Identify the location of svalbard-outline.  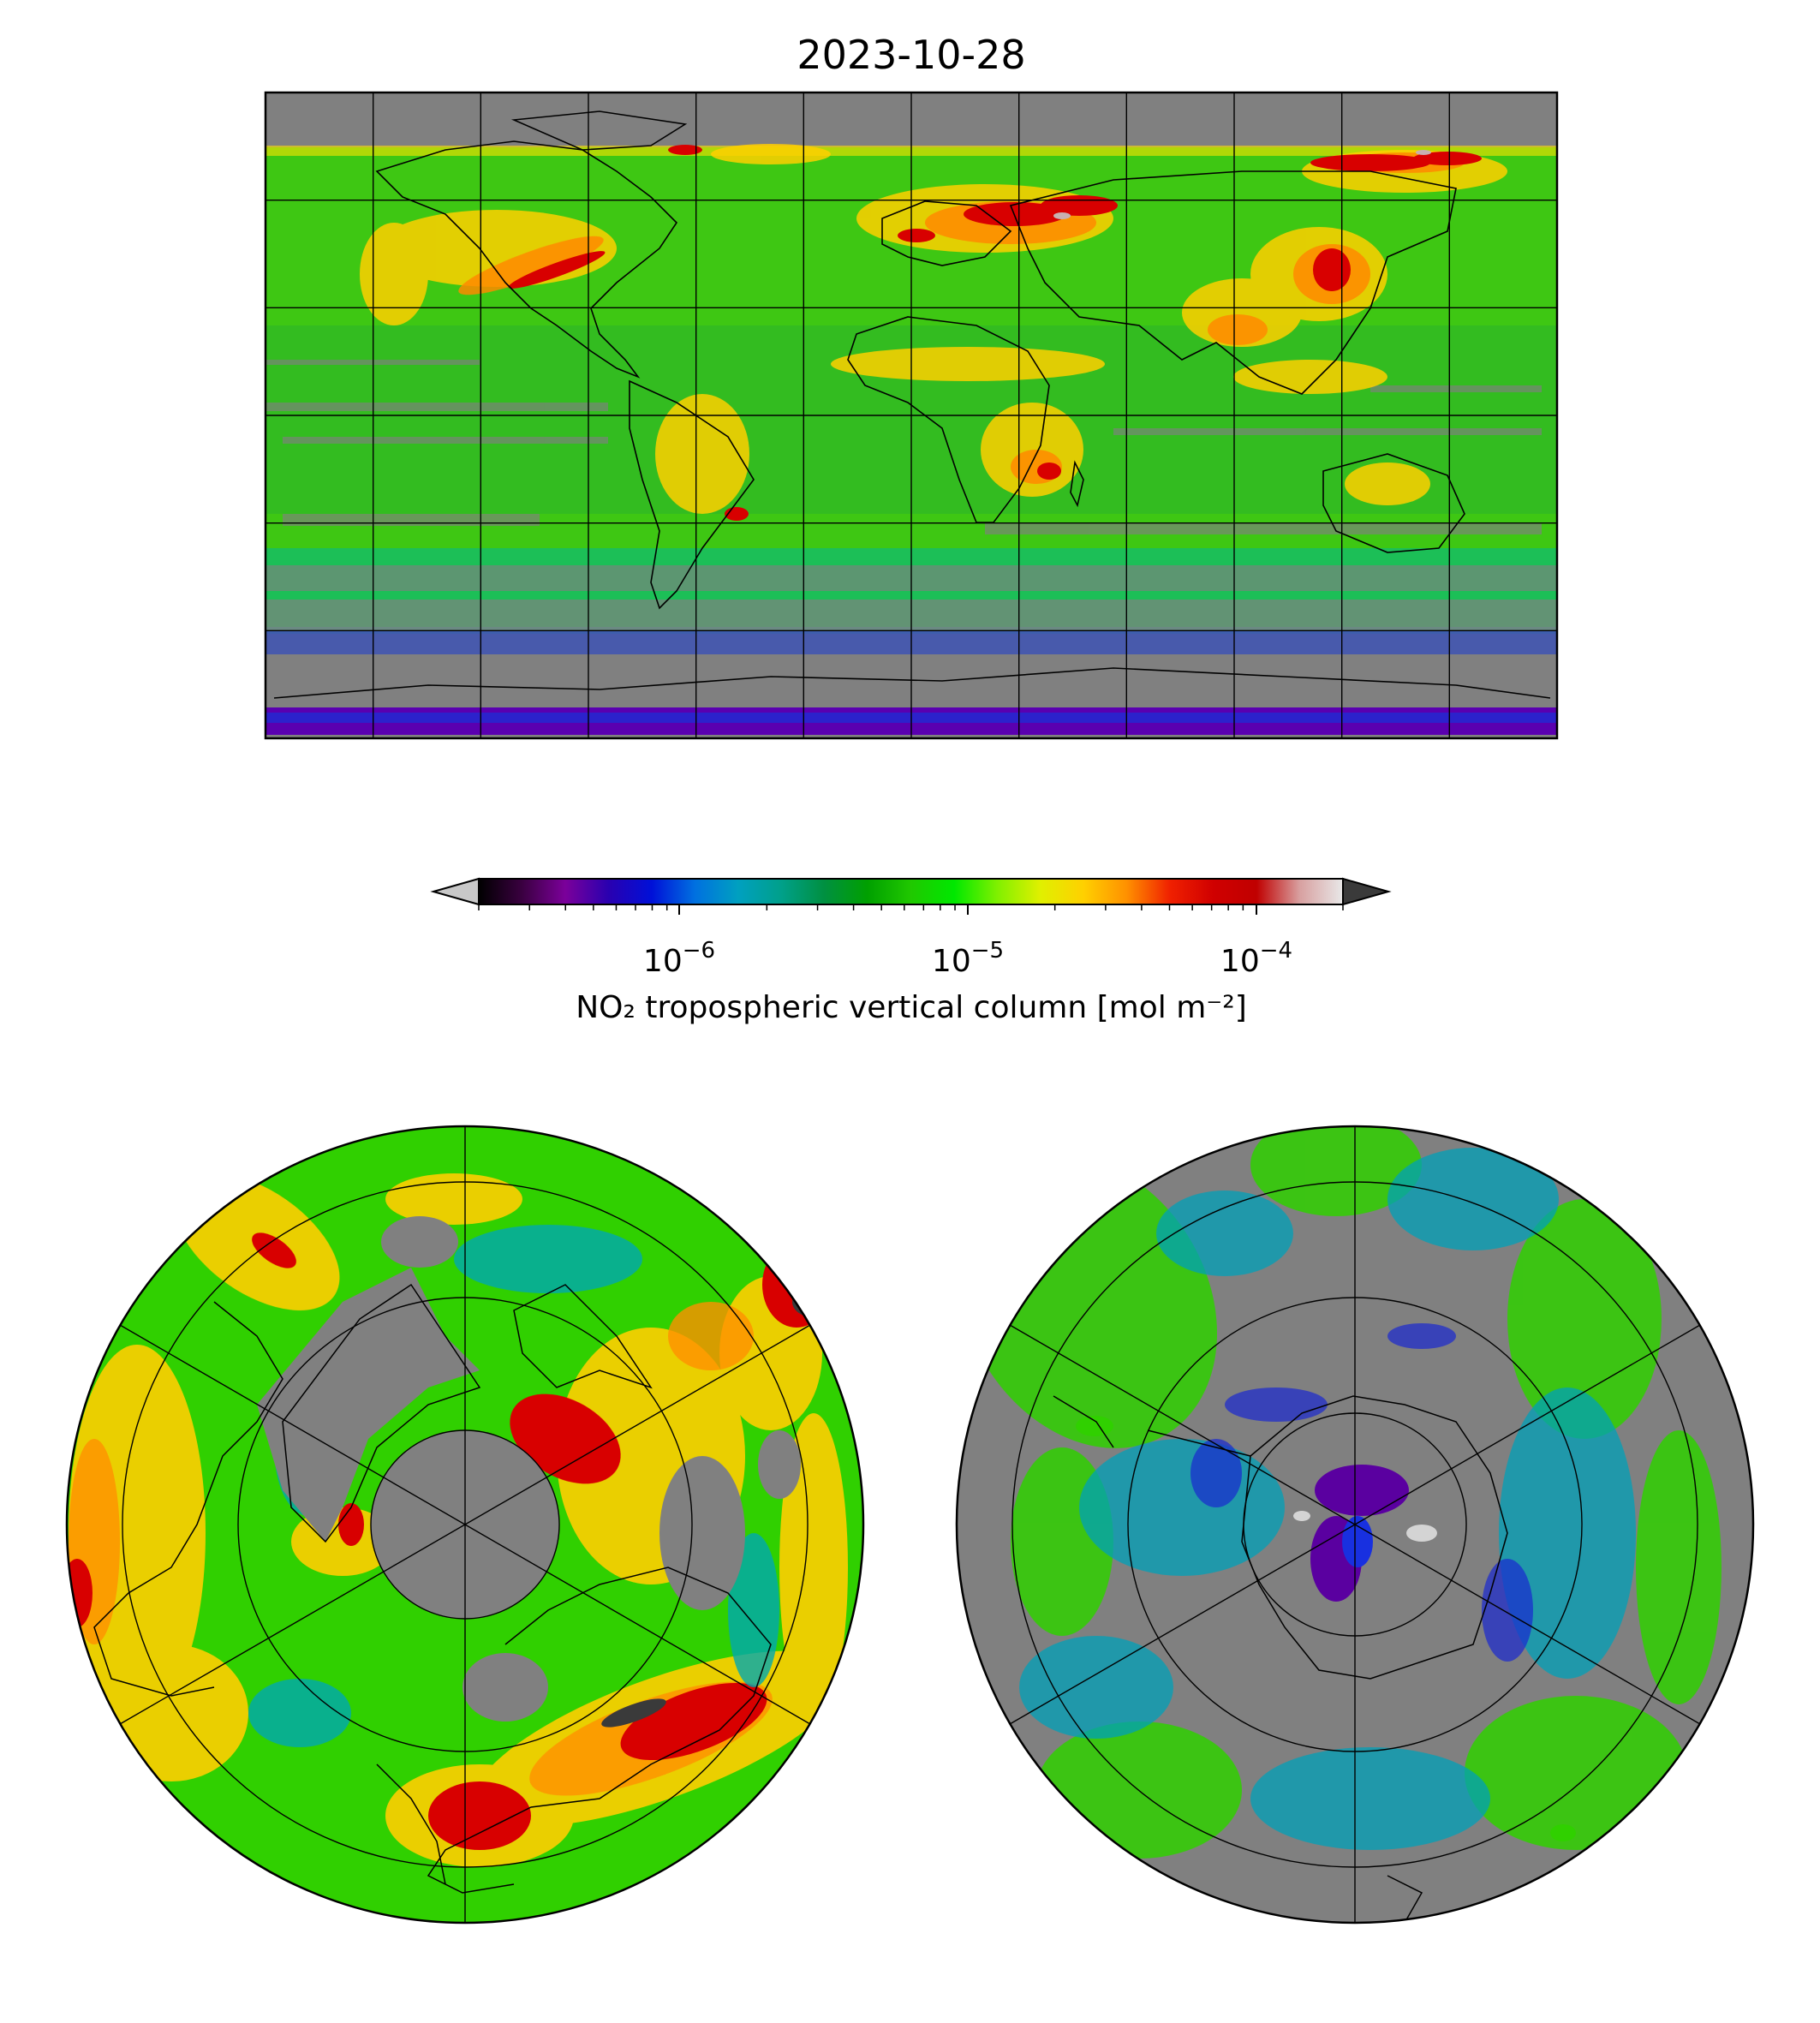
(583, 1336).